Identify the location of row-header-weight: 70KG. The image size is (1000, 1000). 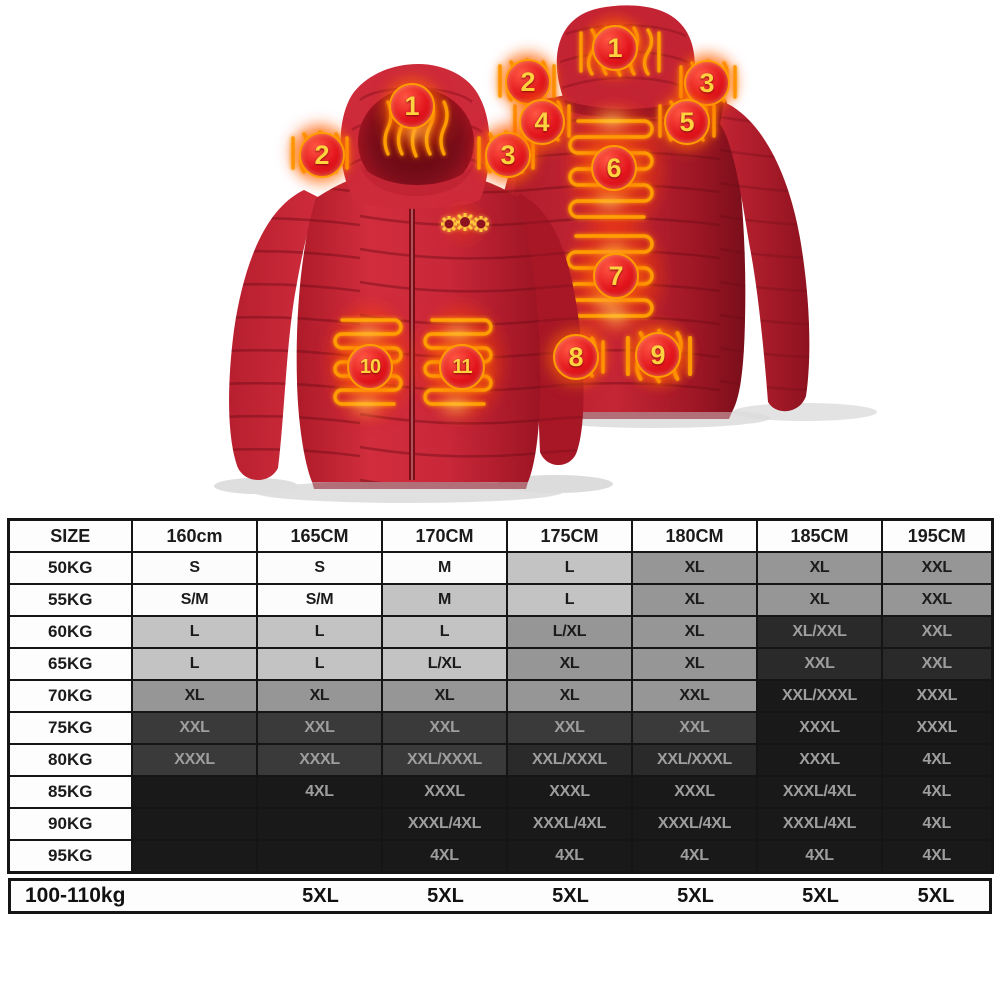
(70, 696).